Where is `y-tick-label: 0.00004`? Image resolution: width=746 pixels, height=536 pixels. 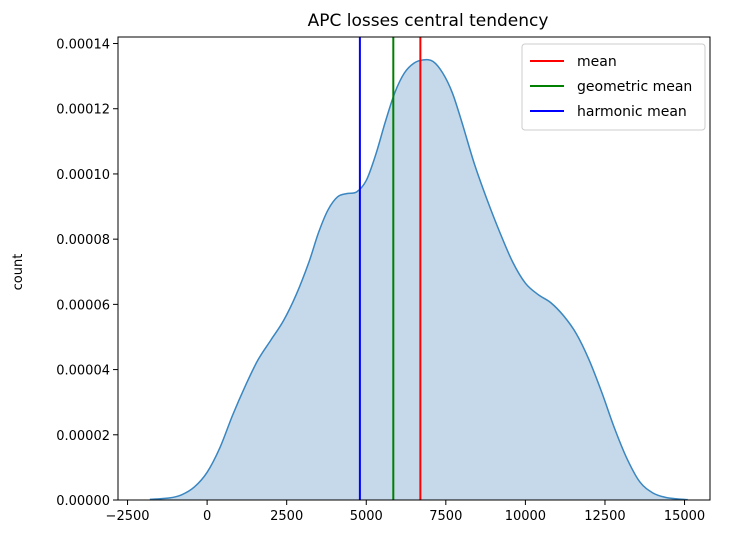
y-tick-label: 0.00004 is located at coordinates (83, 371).